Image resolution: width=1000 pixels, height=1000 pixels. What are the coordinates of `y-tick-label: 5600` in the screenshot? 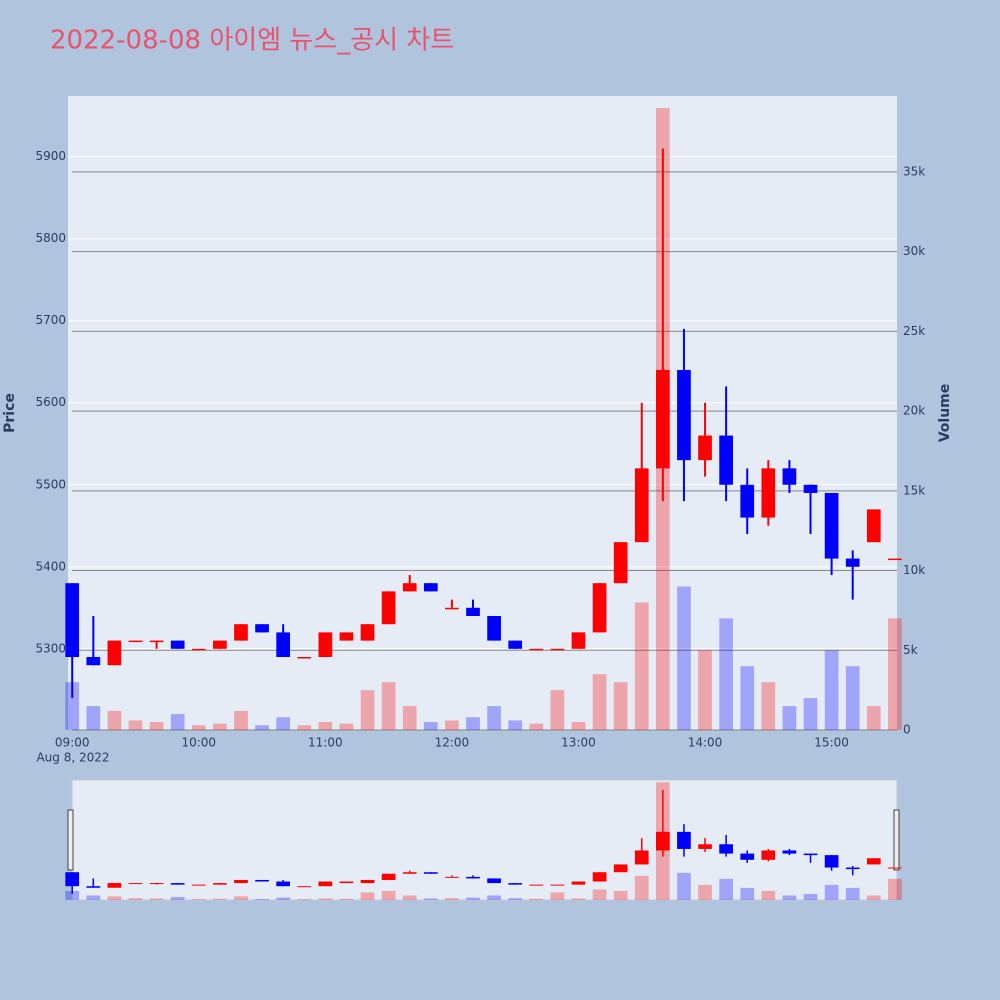 It's located at (50, 402).